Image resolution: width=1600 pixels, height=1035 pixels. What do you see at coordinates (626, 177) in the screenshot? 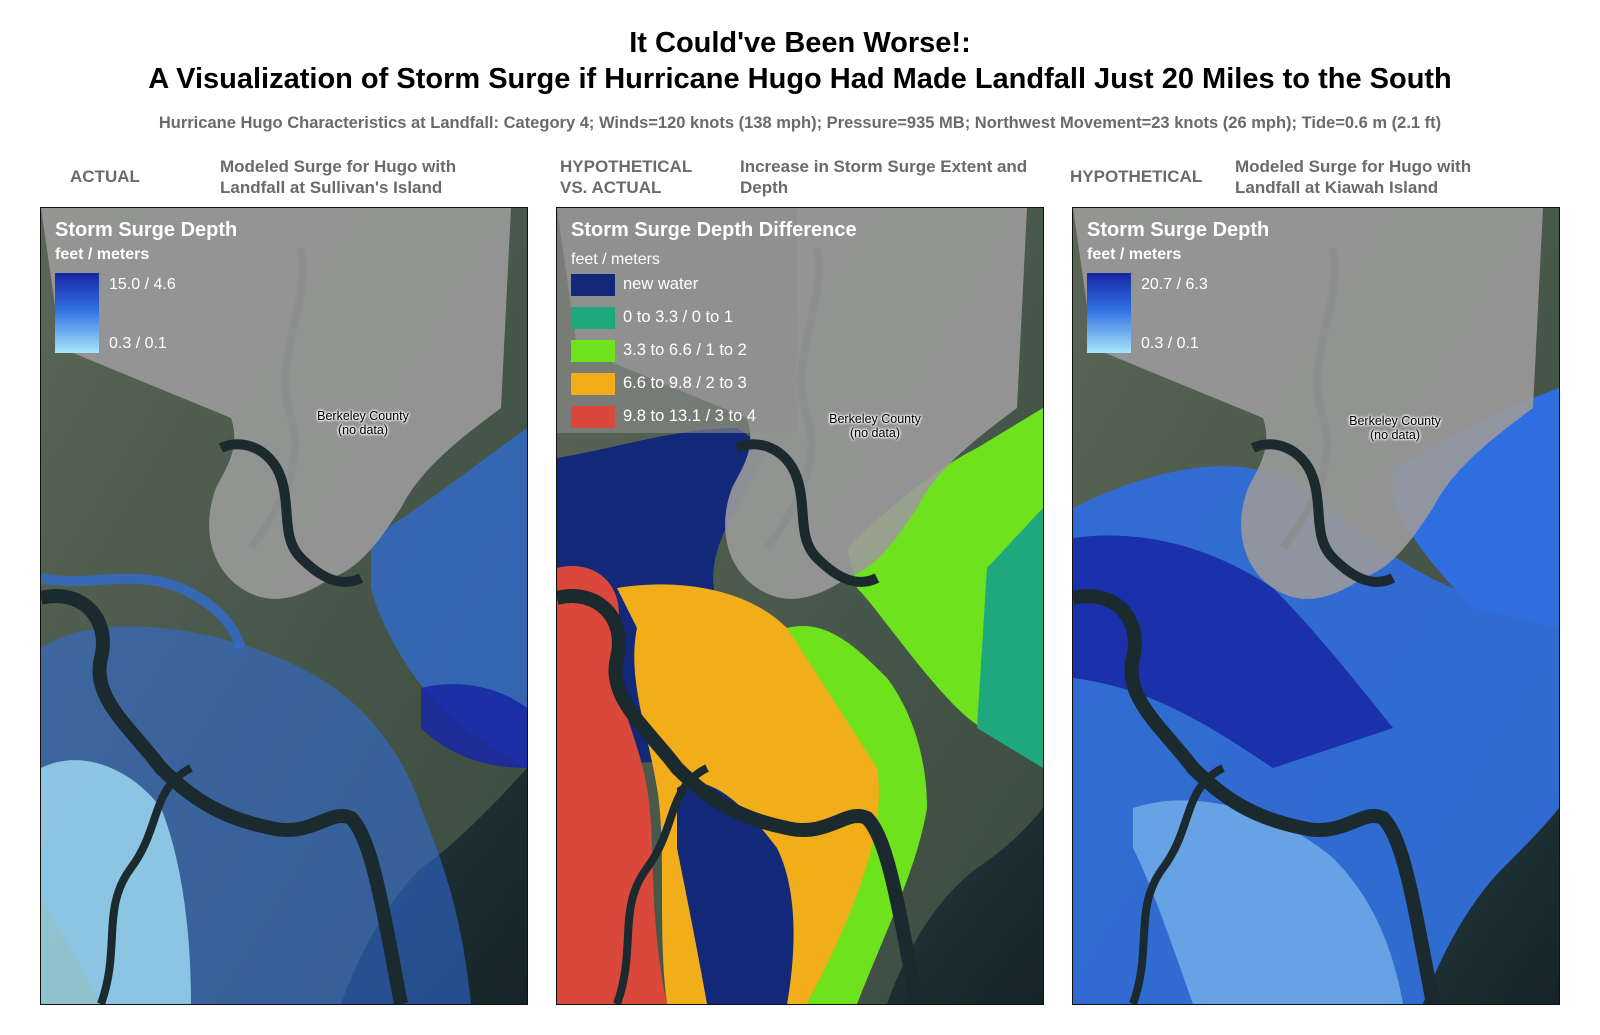
I see `panel-tag-difference: HYPOTHETICAL VS. ACTUAL` at bounding box center [626, 177].